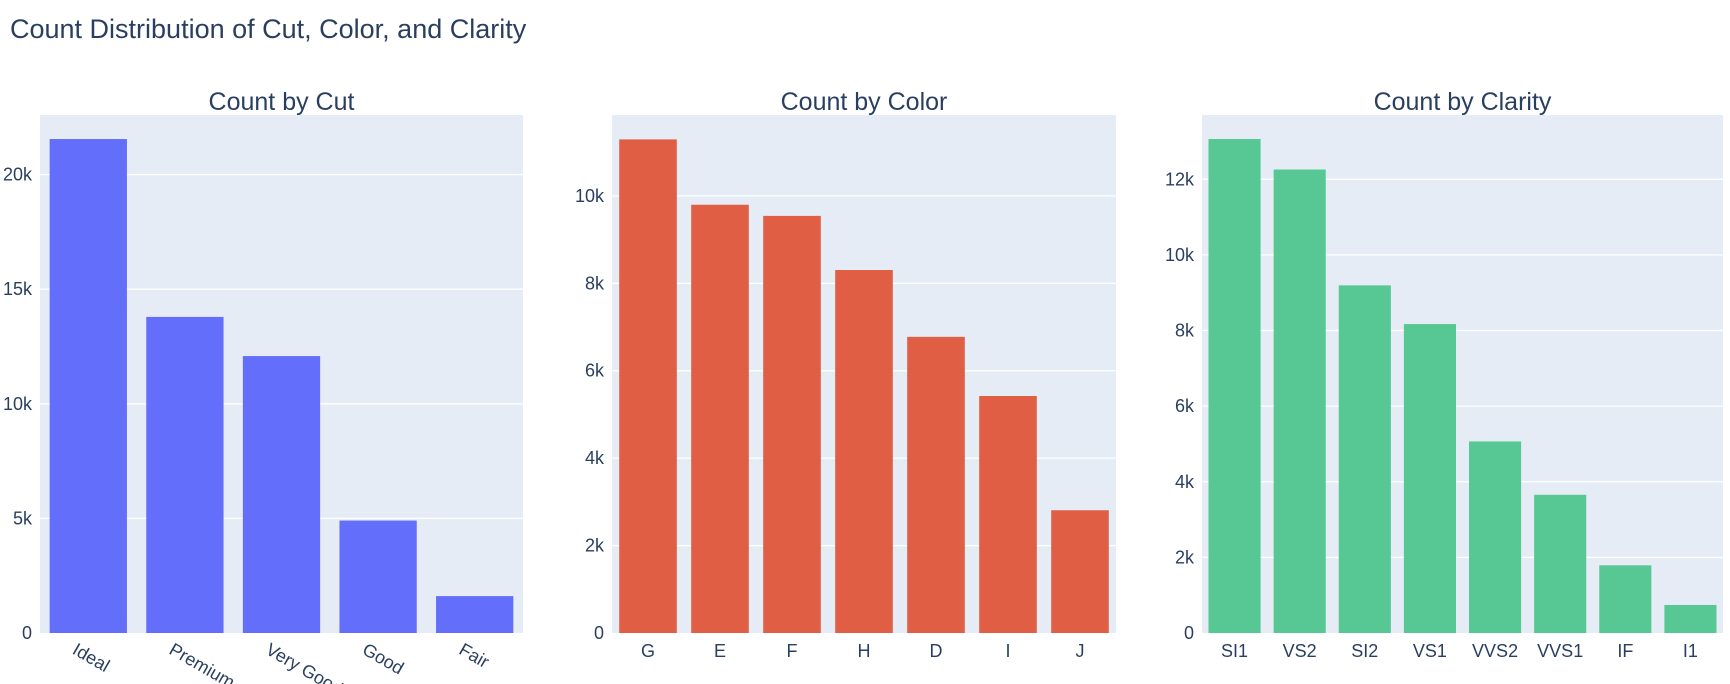 This screenshot has height=684, width=1730. I want to click on y-tick-label: 20k, so click(18, 175).